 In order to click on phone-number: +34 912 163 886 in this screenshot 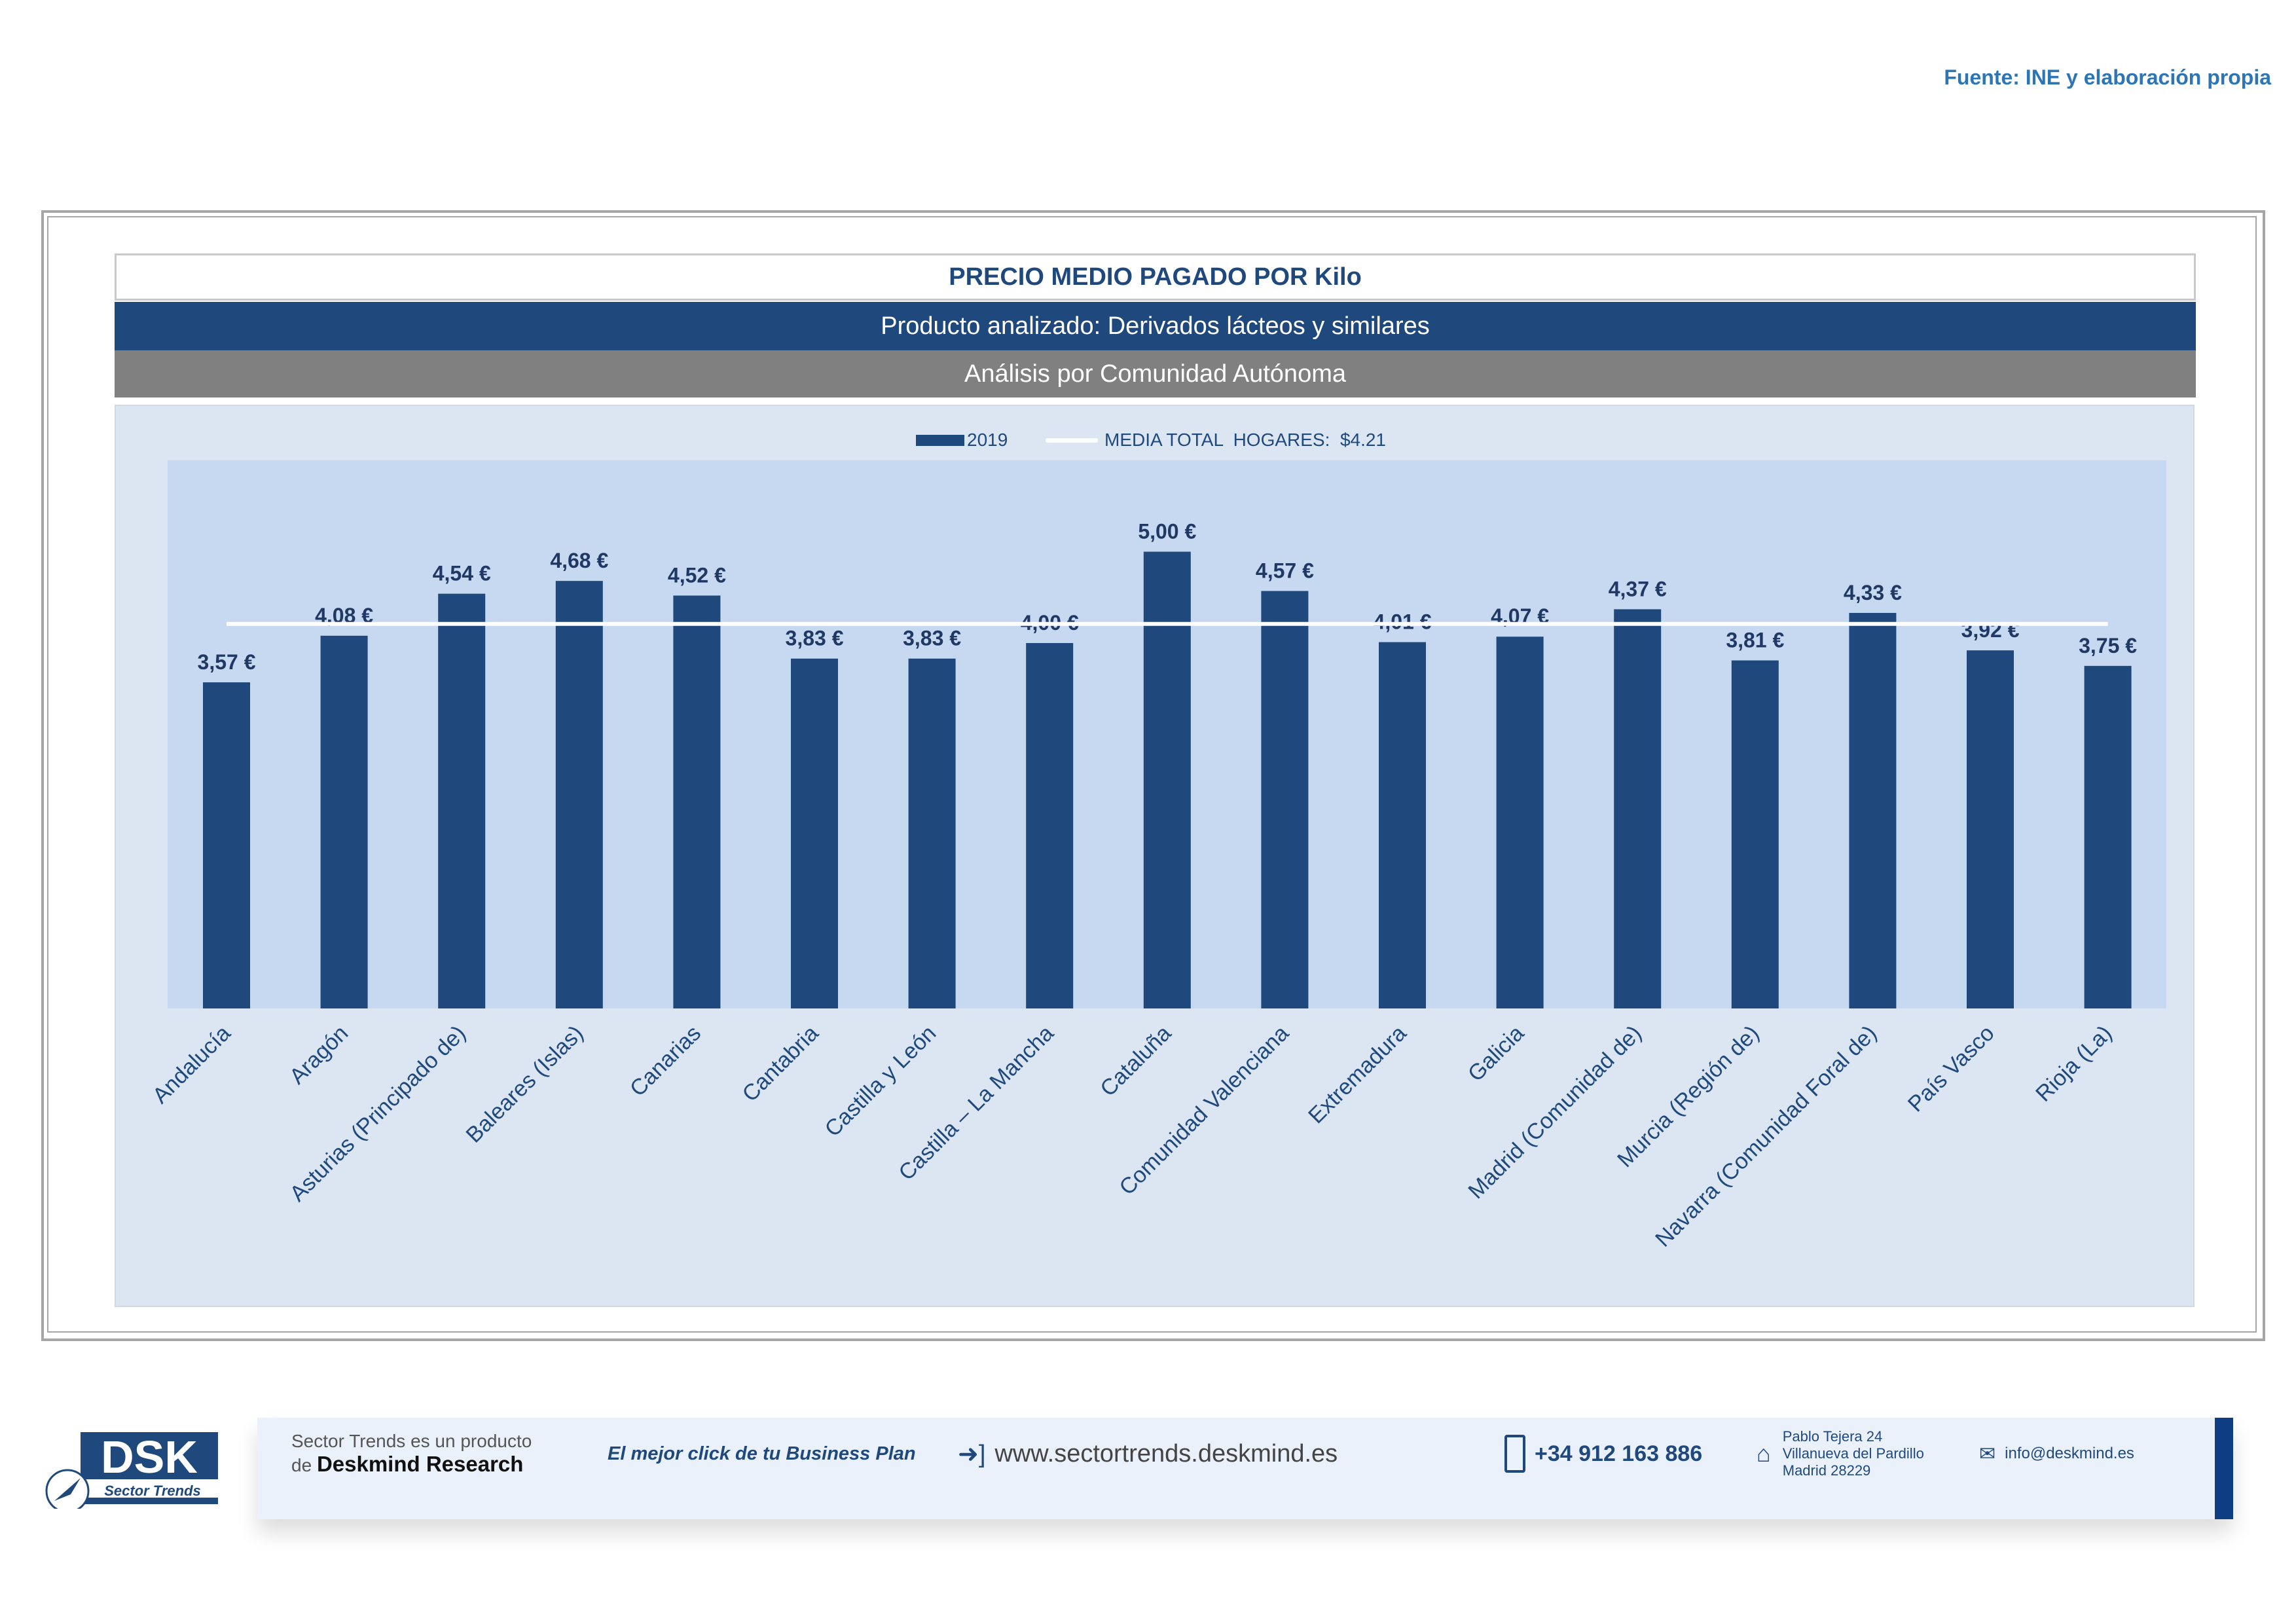, I will do `click(1619, 1453)`.